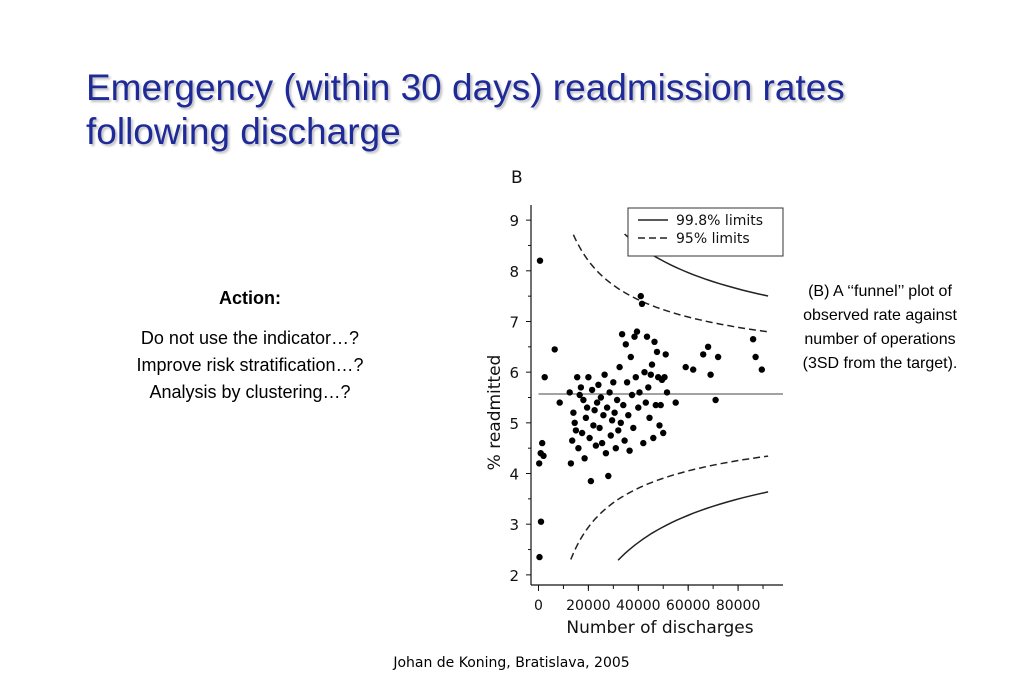  What do you see at coordinates (250, 338) in the screenshot?
I see `action-item-1: Do not use the indicator…?` at bounding box center [250, 338].